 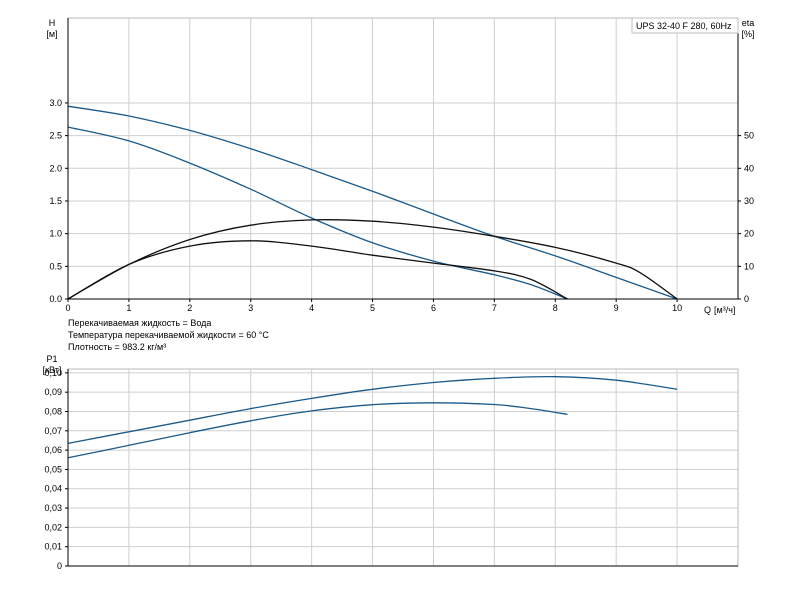 What do you see at coordinates (53, 411) in the screenshot?
I see `bottom-y-tick-label: 0,08` at bounding box center [53, 411].